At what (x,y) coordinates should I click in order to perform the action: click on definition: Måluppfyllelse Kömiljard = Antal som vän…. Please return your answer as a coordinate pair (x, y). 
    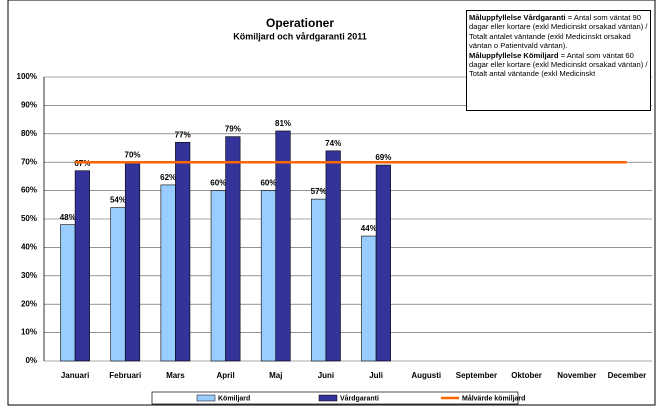
    Looking at the image, I should click on (558, 65).